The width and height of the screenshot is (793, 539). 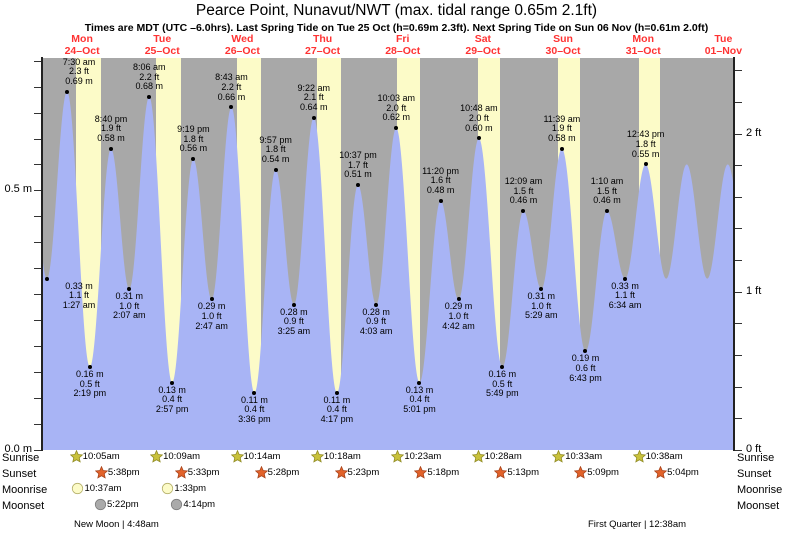 I want to click on day-date: 27–Oct, so click(x=323, y=51).